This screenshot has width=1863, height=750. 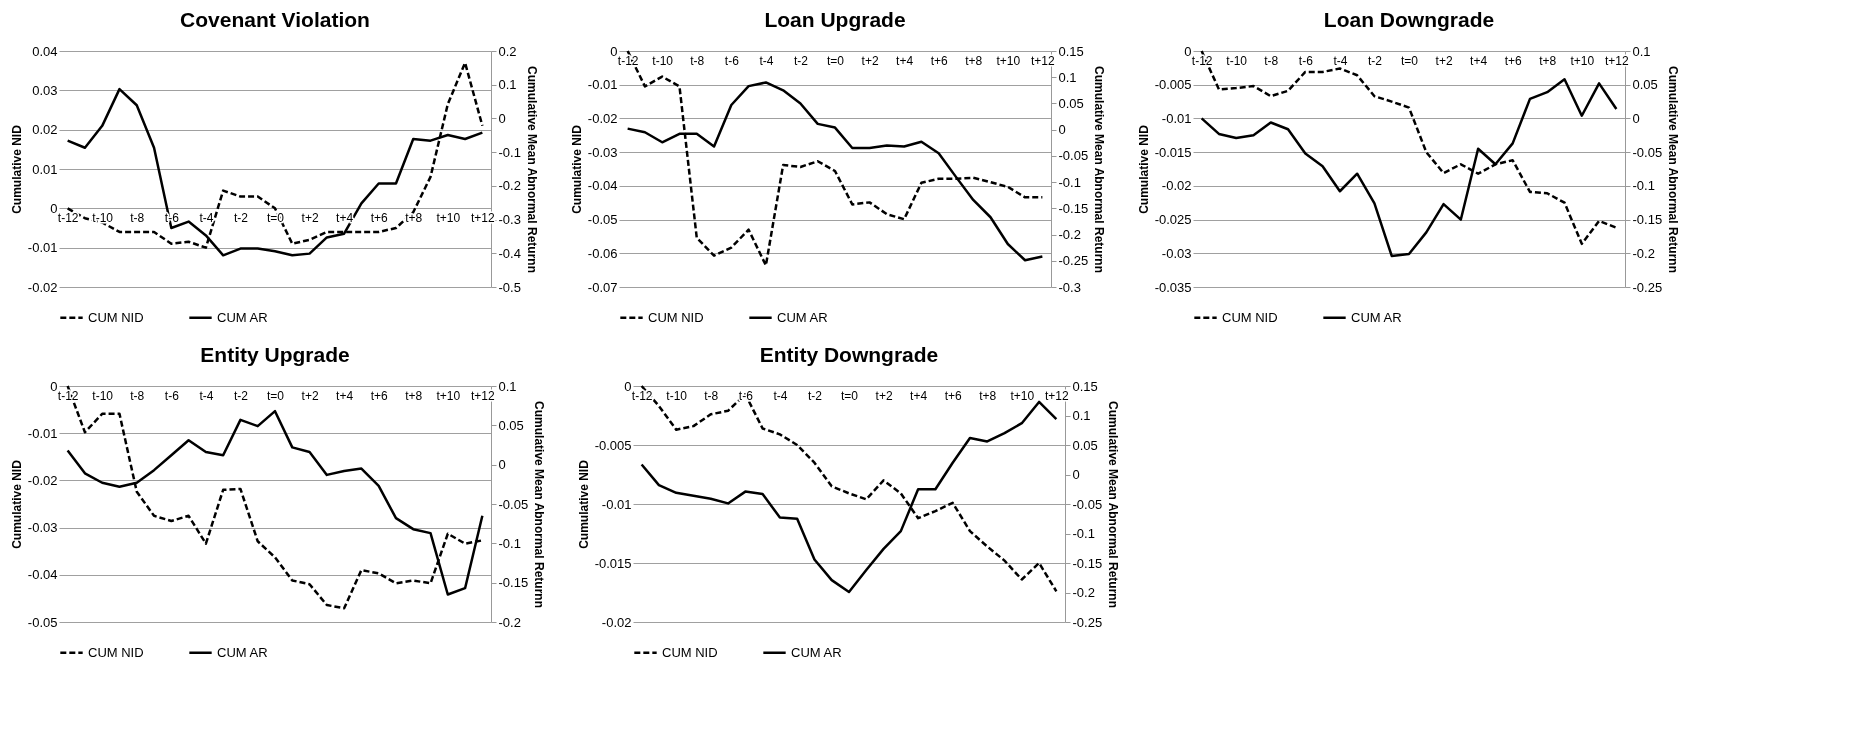 What do you see at coordinates (45, 90) in the screenshot?
I see `y-tick-label: 0.03` at bounding box center [45, 90].